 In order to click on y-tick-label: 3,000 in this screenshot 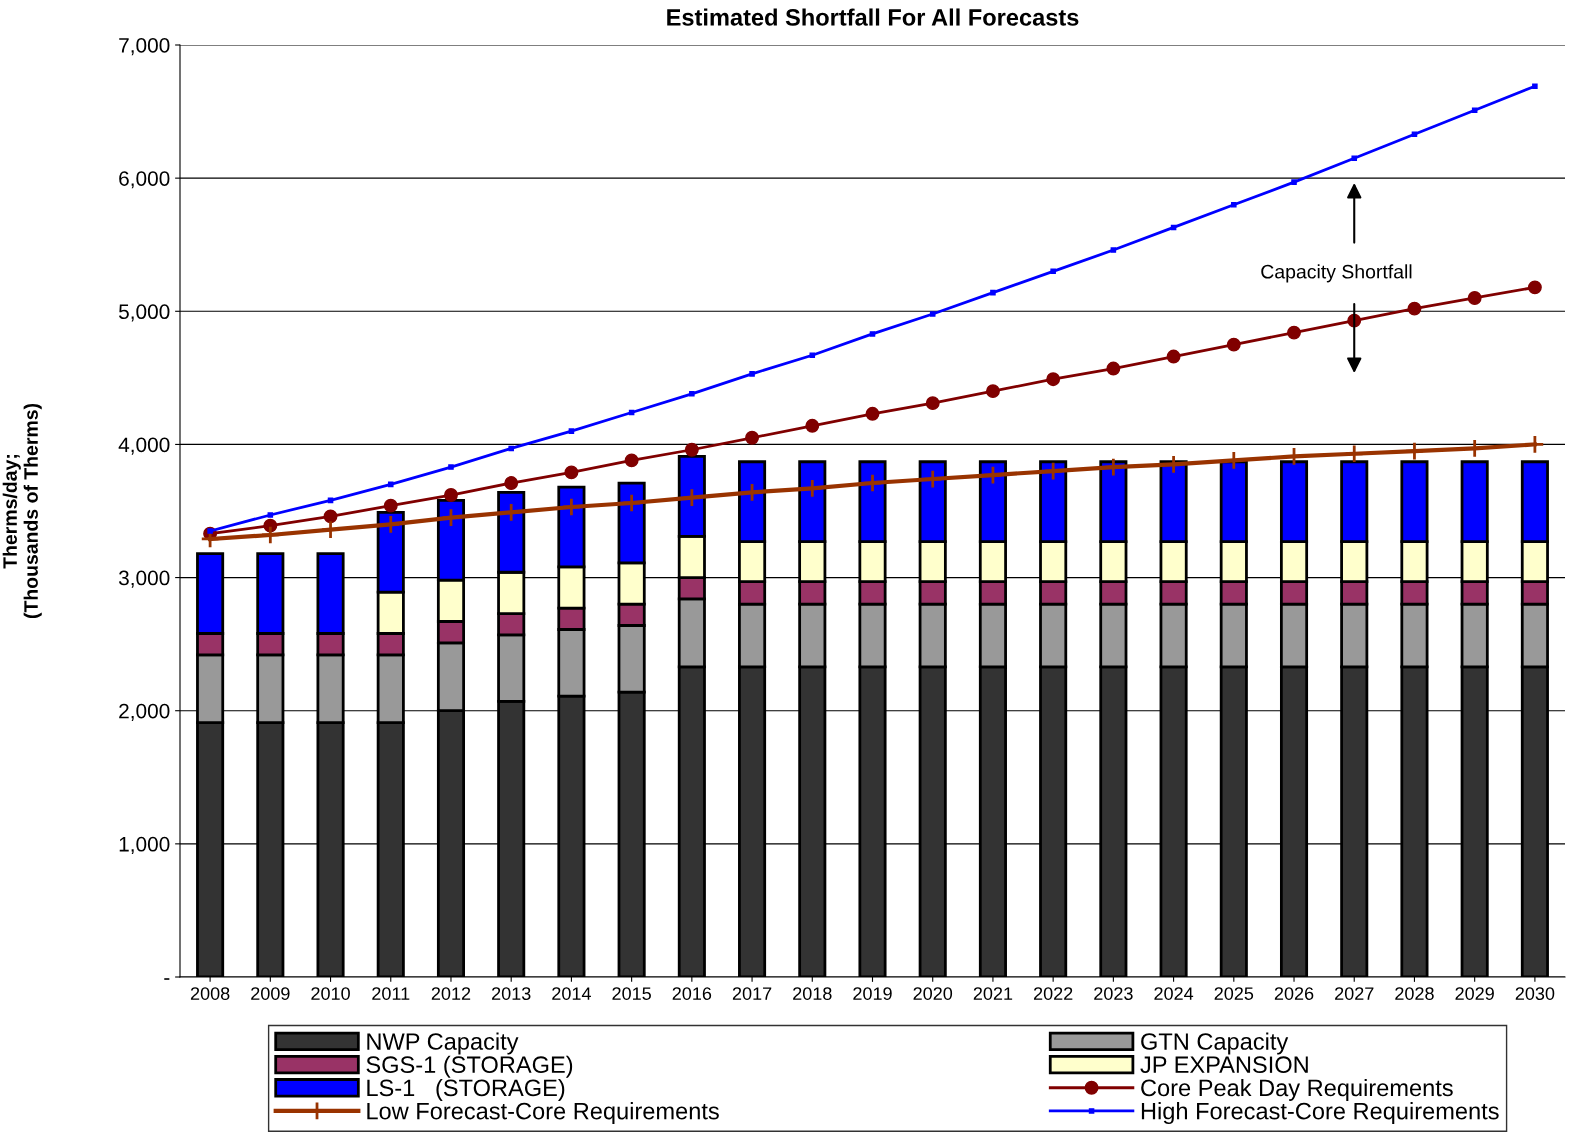, I will do `click(144, 579)`.